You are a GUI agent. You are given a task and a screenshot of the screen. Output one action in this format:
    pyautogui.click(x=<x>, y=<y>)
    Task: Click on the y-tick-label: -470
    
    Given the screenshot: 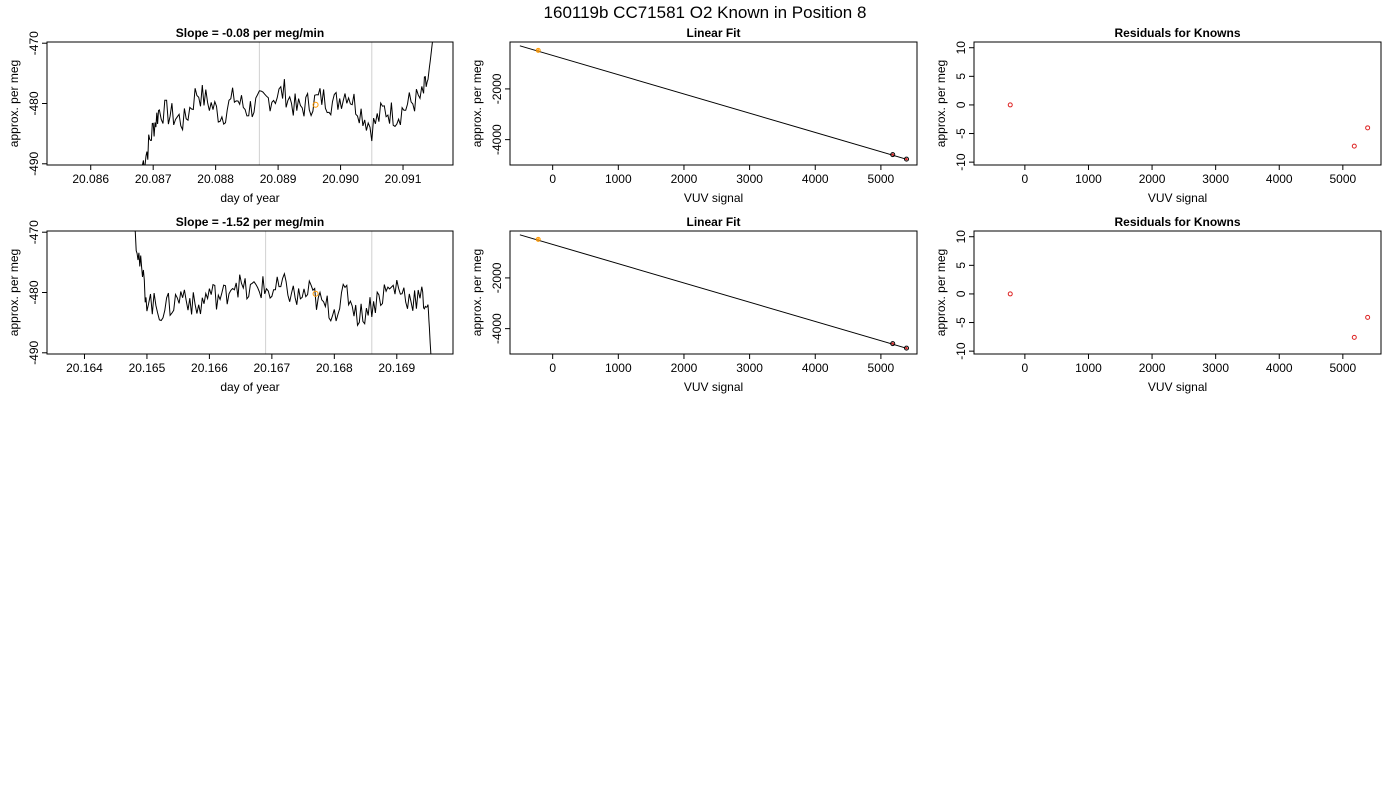 What is the action you would take?
    pyautogui.click(x=34, y=43)
    